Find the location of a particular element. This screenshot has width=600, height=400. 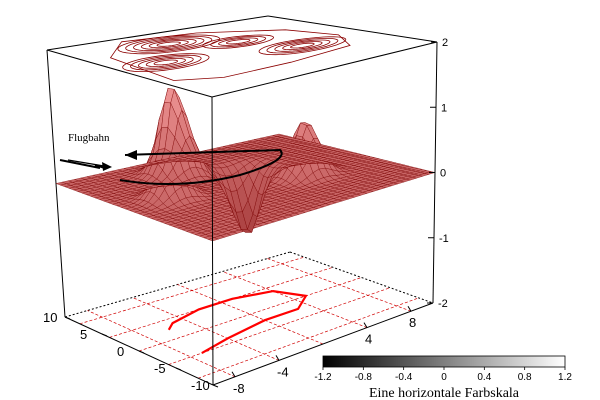

z-tick-label: -2 is located at coordinates (443, 304).